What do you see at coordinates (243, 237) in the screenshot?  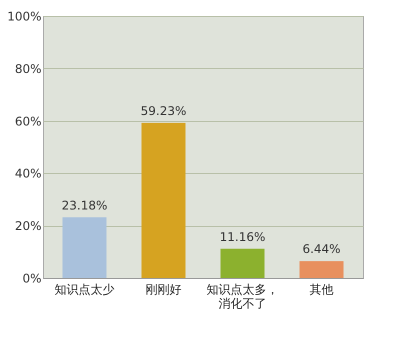 I see `data-label: 11.16%` at bounding box center [243, 237].